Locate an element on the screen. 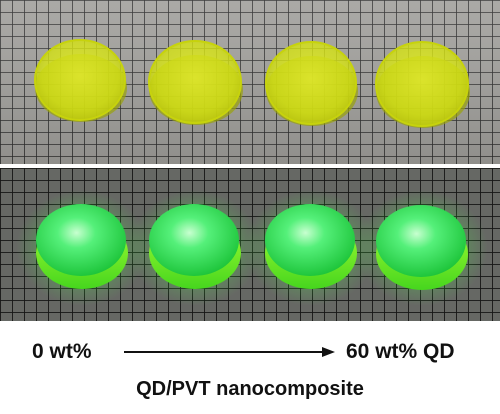 The image size is (500, 414). figure-caption: QD/PVT nanocomposite is located at coordinates (250, 389).